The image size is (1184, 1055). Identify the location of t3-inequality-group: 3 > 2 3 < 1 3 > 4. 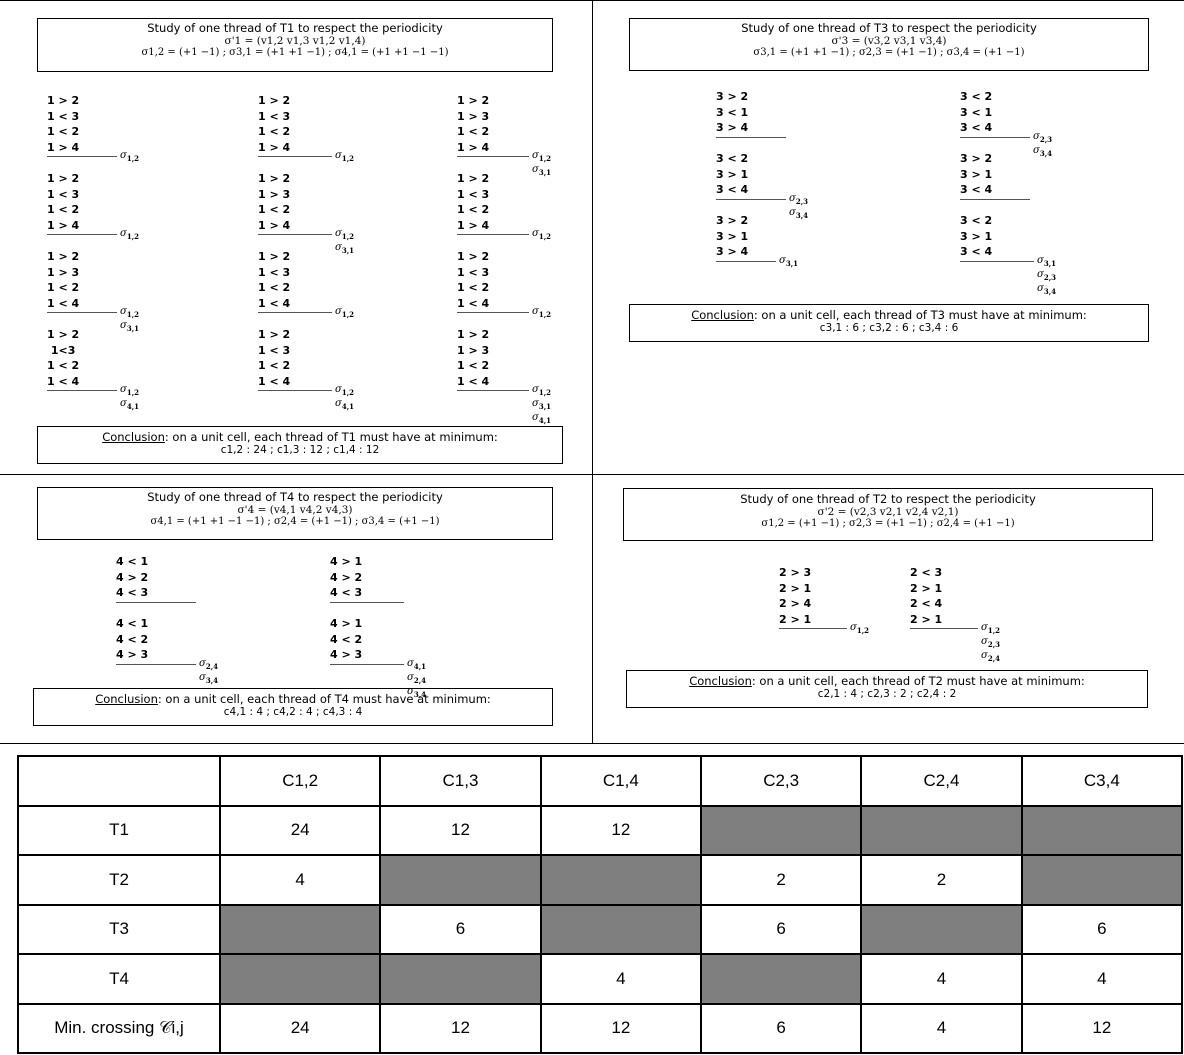
(732, 112).